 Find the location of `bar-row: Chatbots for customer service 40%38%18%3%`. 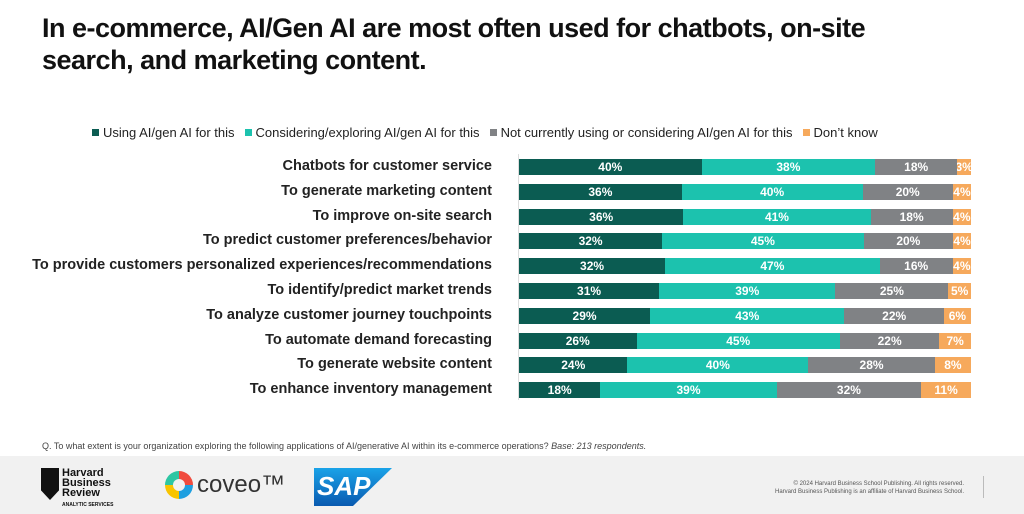

bar-row: Chatbots for customer service 40%38%18%3% is located at coordinates (512, 166).